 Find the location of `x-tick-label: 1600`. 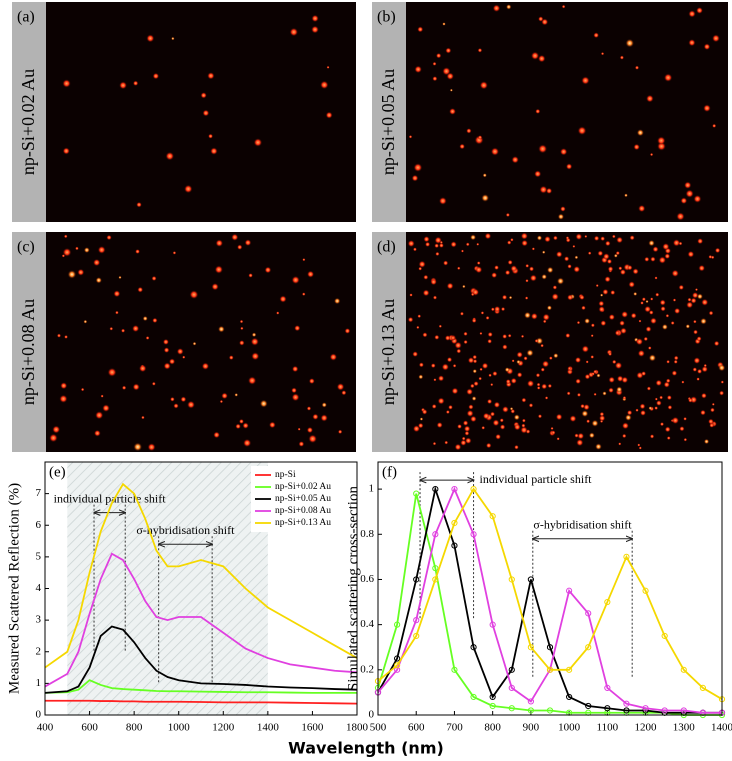

x-tick-label: 1600 is located at coordinates (312, 728).